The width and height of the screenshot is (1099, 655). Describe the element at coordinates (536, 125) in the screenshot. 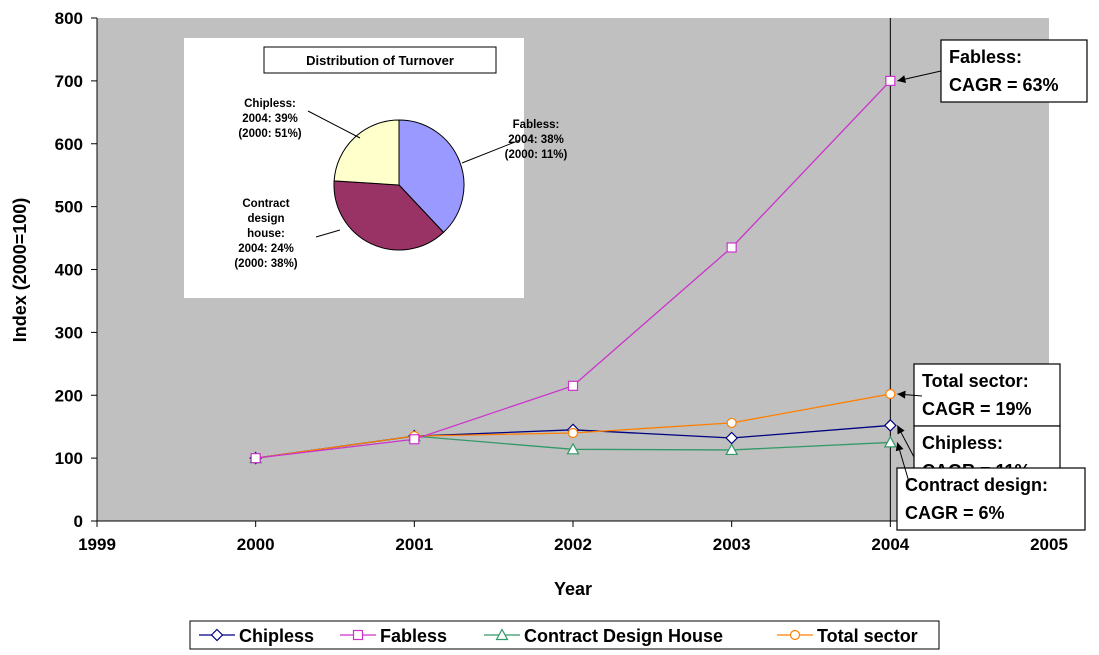

I see `pie-label-text: Fabless:` at that location.